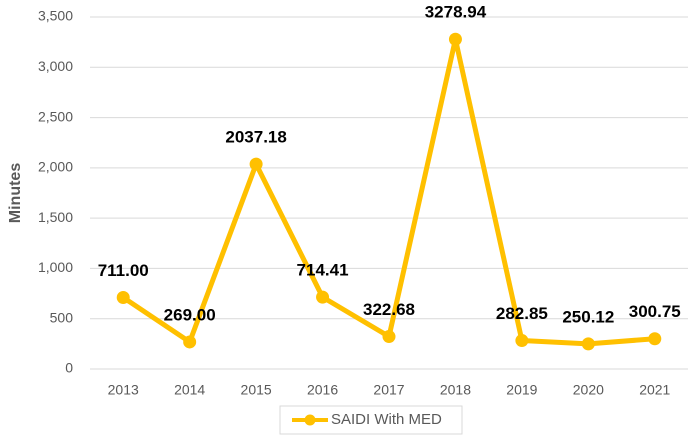  I want to click on x-tick-label: 2021, so click(654, 390).